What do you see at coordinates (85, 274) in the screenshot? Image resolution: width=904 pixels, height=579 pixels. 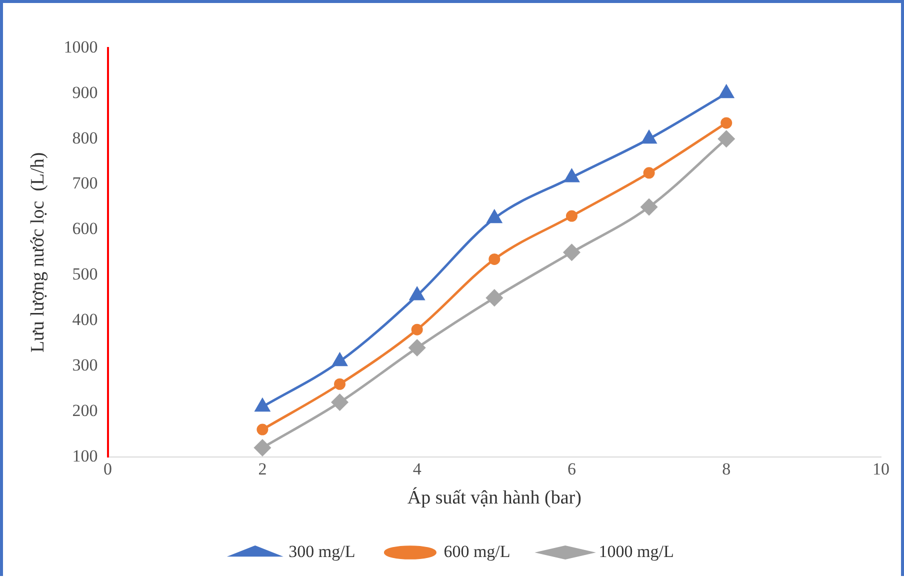 I see `y-tick-label: 500` at bounding box center [85, 274].